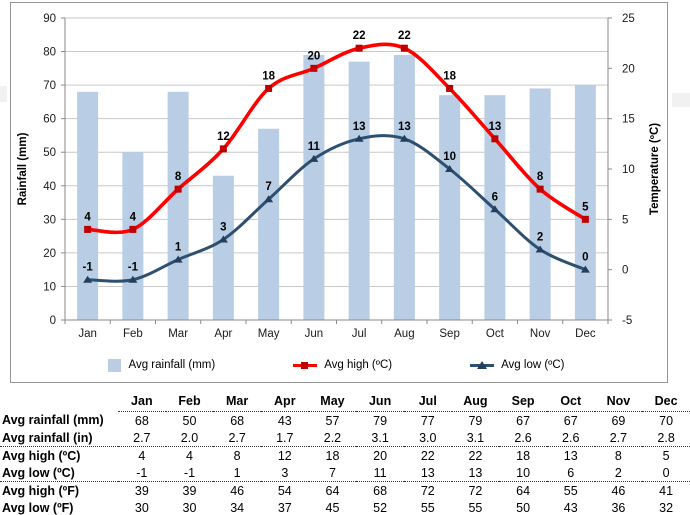 This screenshot has width=690, height=515. Describe the element at coordinates (380, 455) in the screenshot. I see `table-cell: 20` at that location.